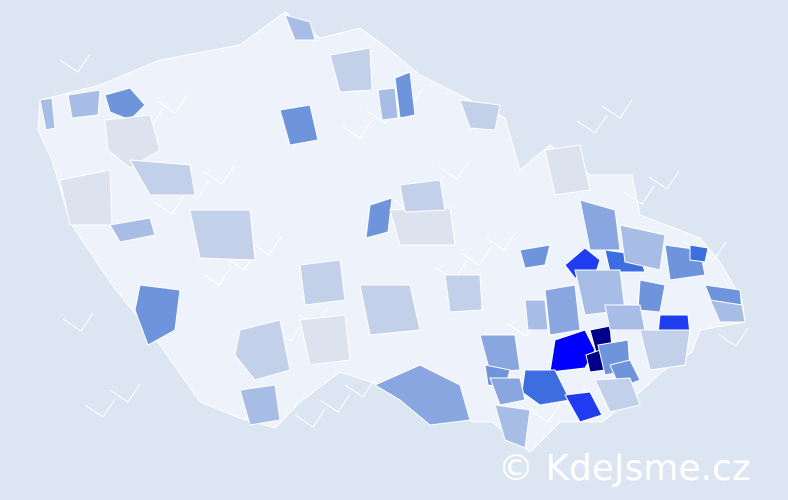 The image size is (788, 500). What do you see at coordinates (624, 468) in the screenshot?
I see `watermark-logo: © KdeJsme.cz` at bounding box center [624, 468].